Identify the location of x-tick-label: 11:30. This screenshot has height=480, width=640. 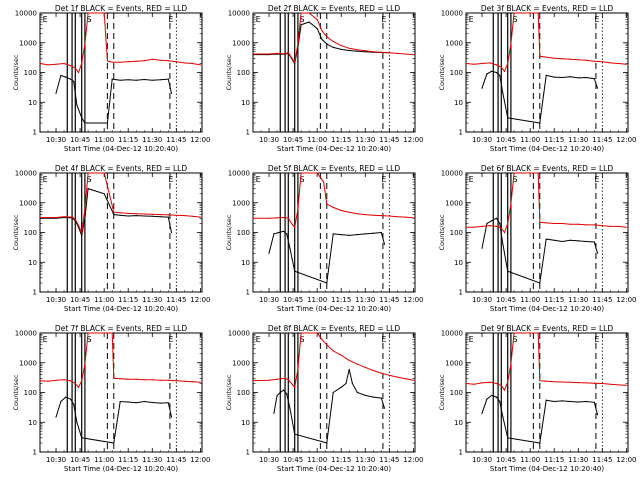
(152, 300).